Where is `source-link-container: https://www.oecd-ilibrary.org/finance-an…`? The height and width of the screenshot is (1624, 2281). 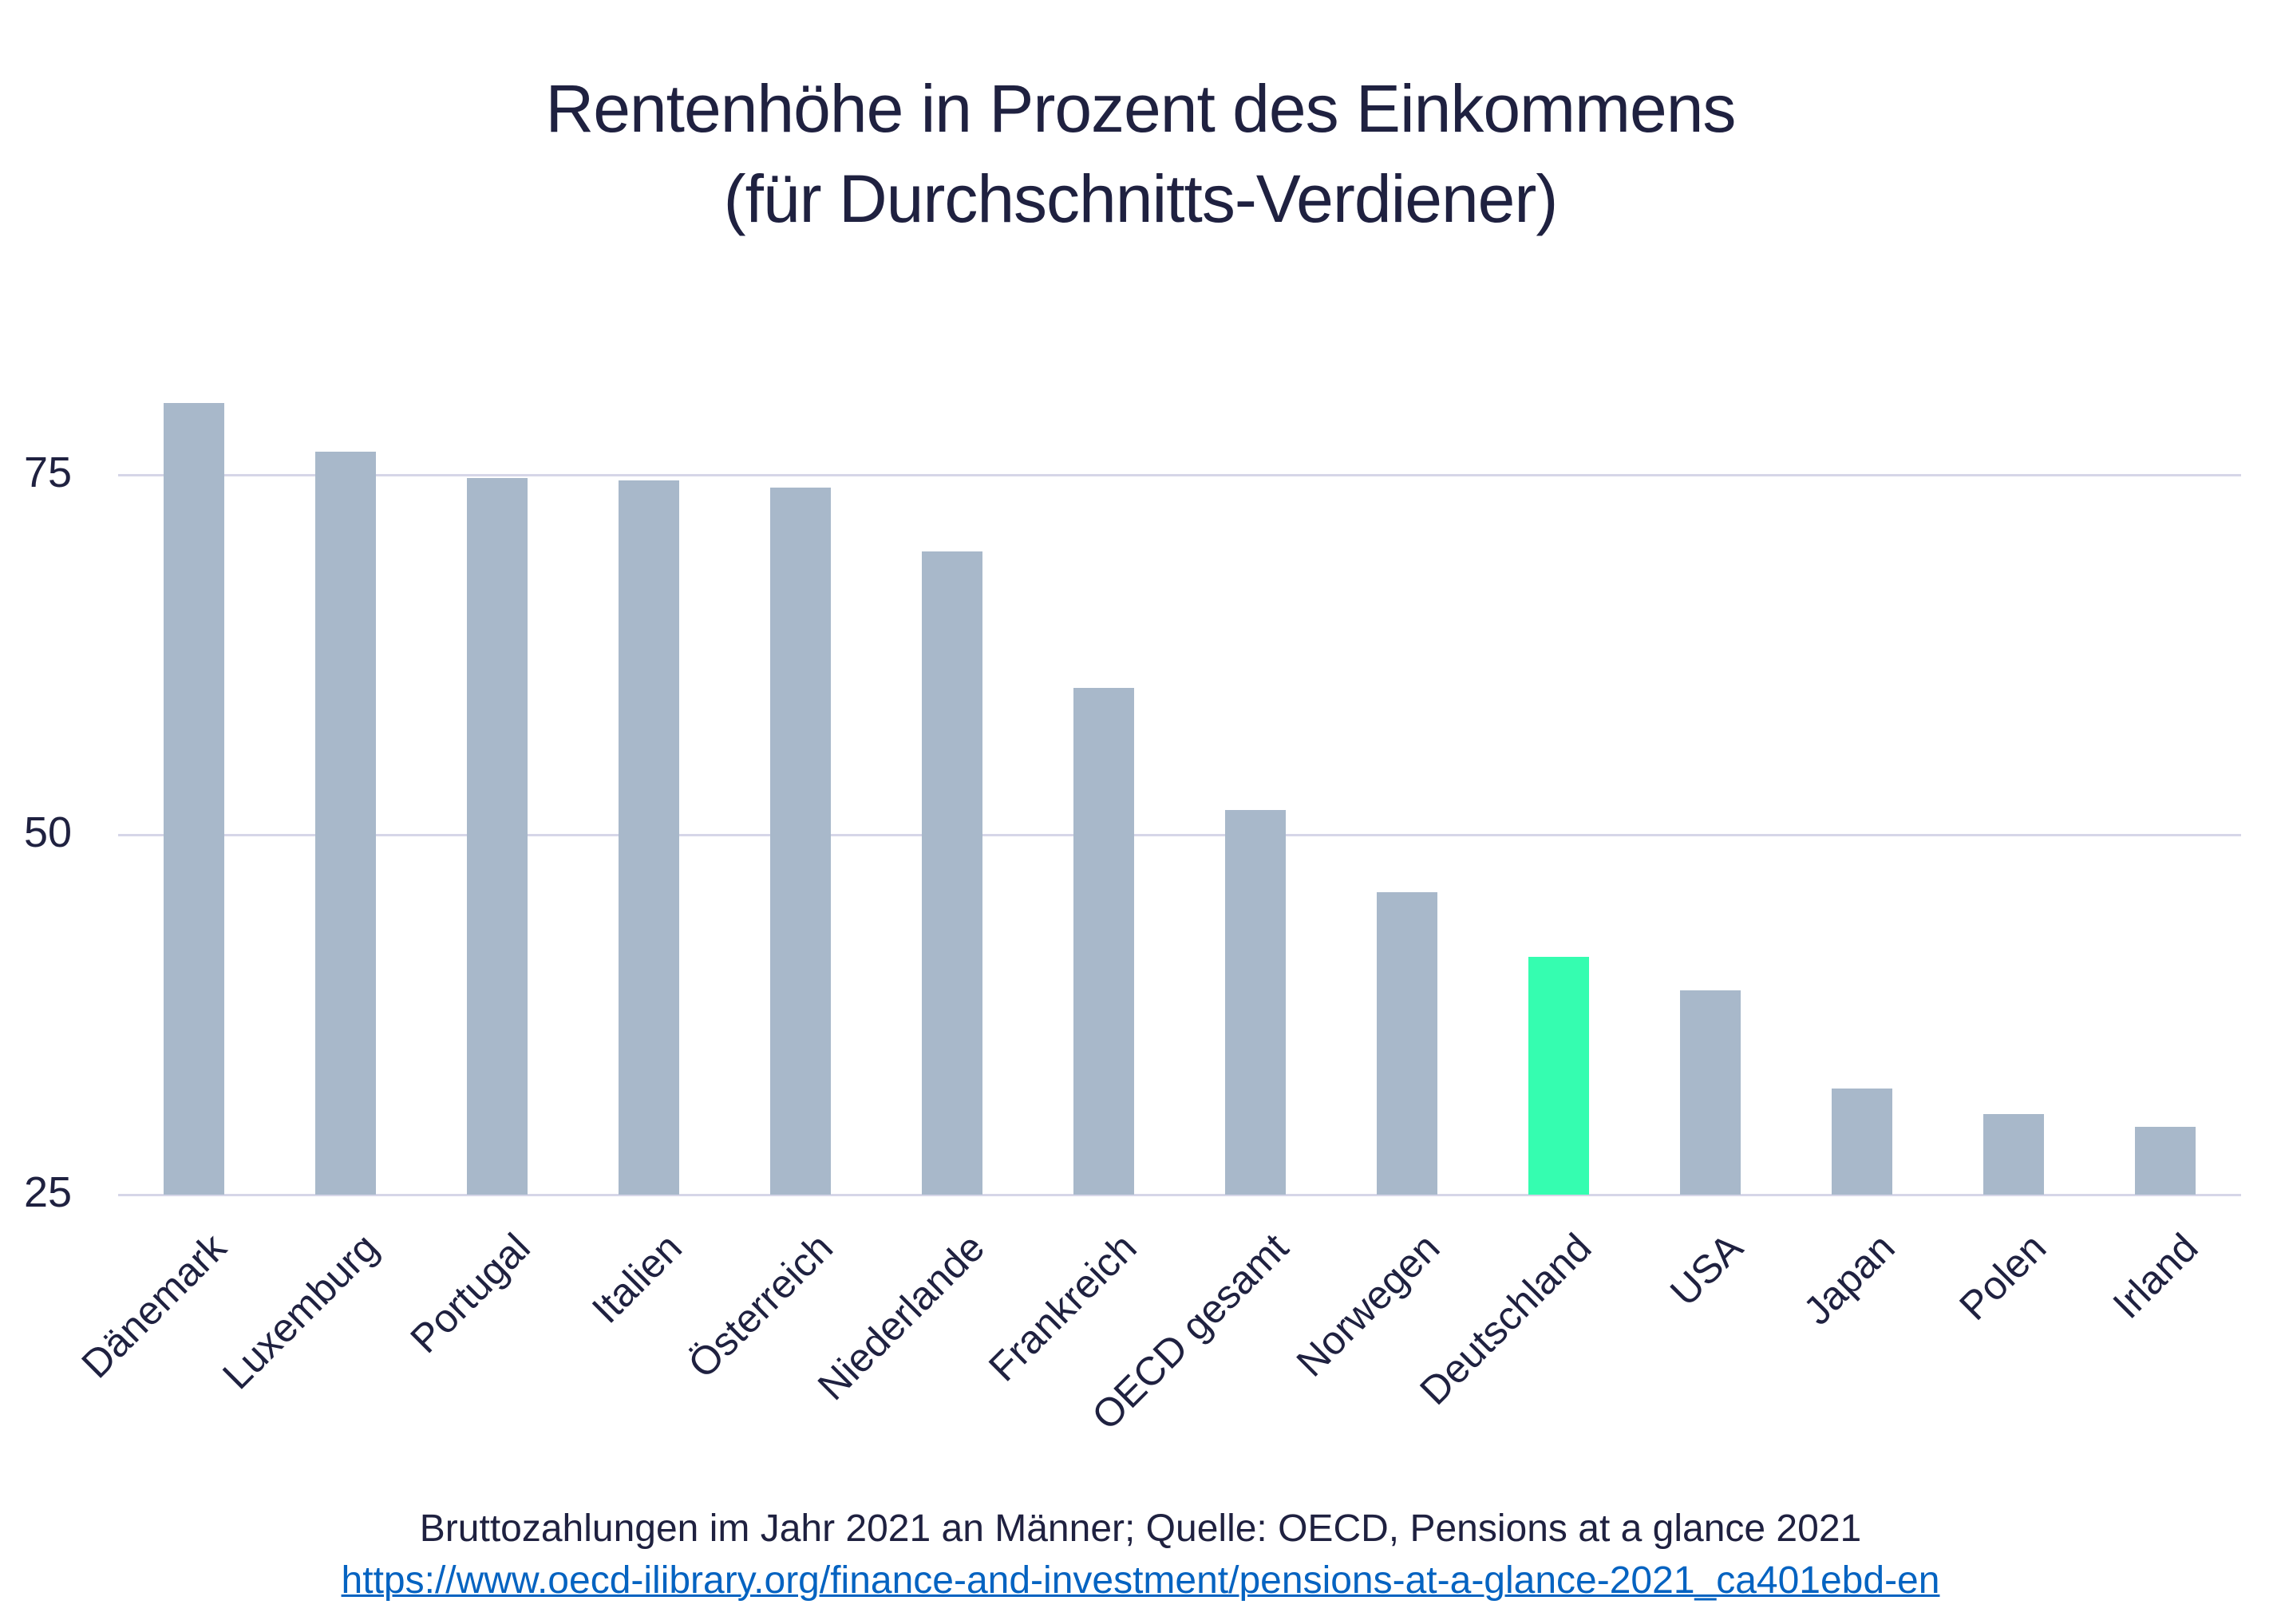 source-link-container: https://www.oecd-ilibrary.org/finance-an… is located at coordinates (1140, 1581).